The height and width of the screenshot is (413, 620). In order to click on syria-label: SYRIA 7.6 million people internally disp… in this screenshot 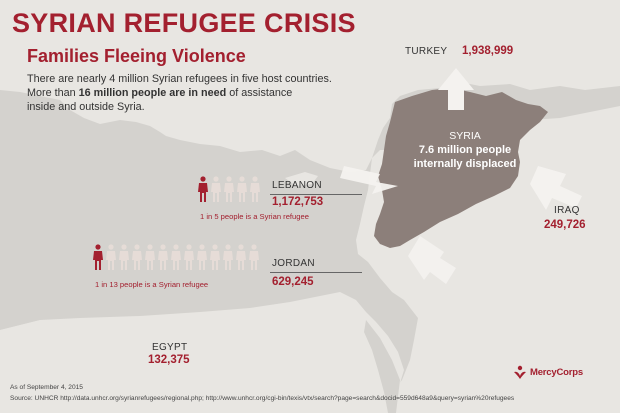, I will do `click(465, 150)`.